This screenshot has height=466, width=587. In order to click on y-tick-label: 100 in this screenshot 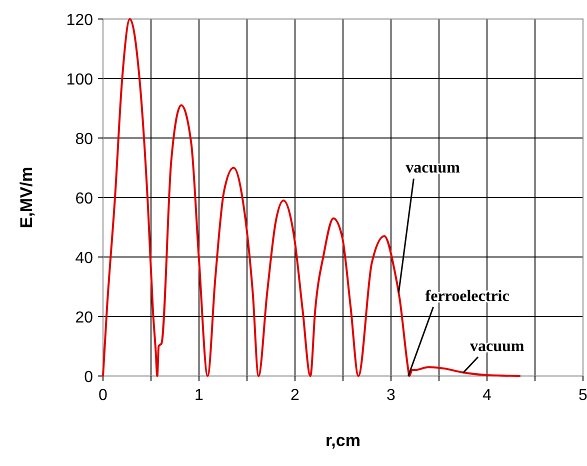, I will do `click(80, 80)`.